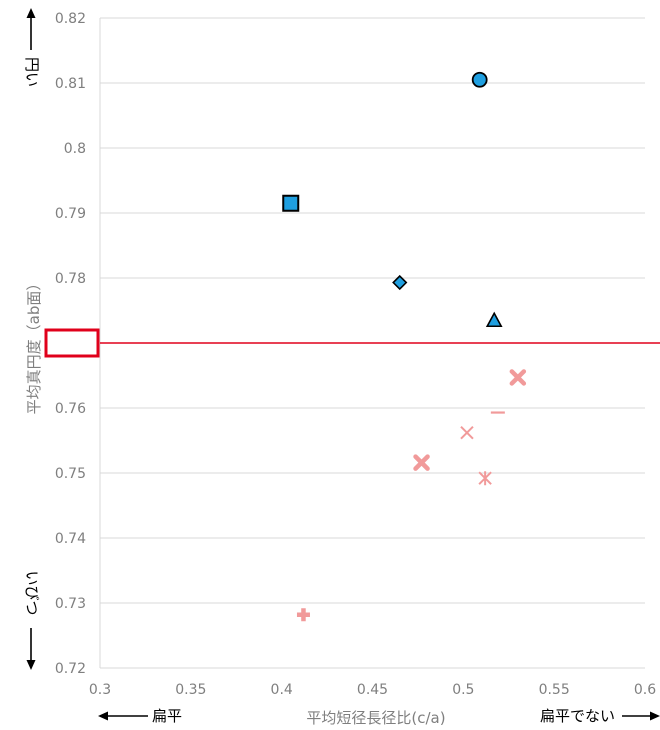  Describe the element at coordinates (72, 343) in the screenshot. I see `threshold-highlight-box` at that location.